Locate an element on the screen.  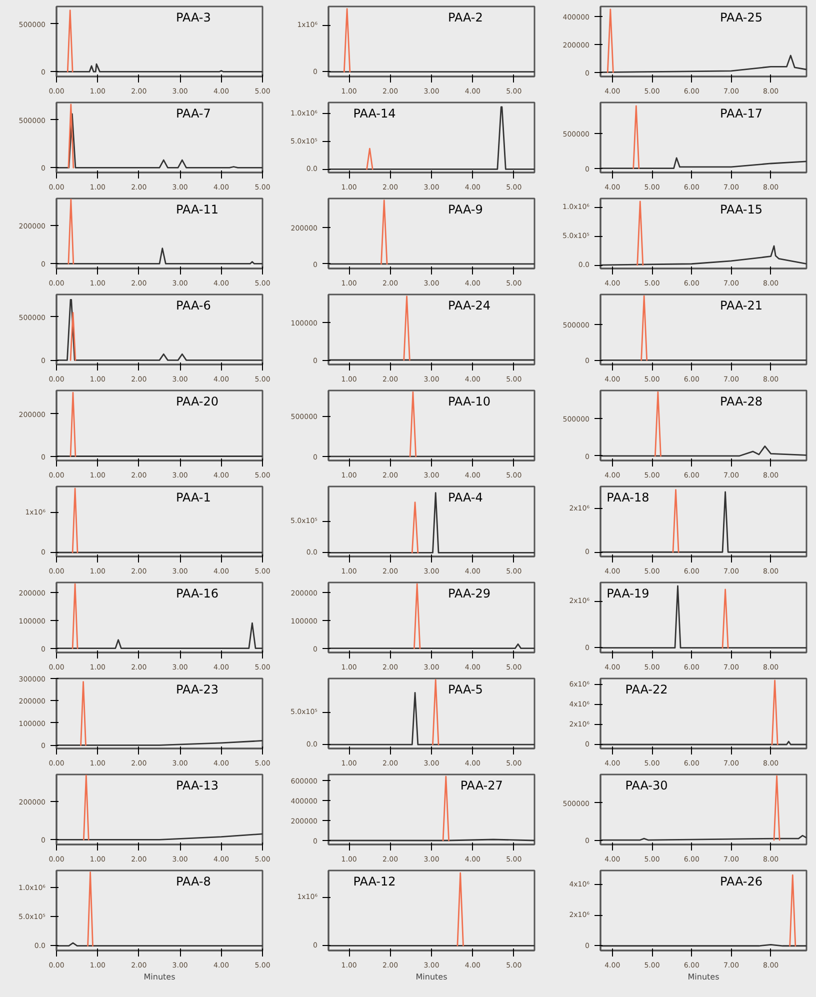
annotation: PAA-30 is located at coordinates (646, 785).